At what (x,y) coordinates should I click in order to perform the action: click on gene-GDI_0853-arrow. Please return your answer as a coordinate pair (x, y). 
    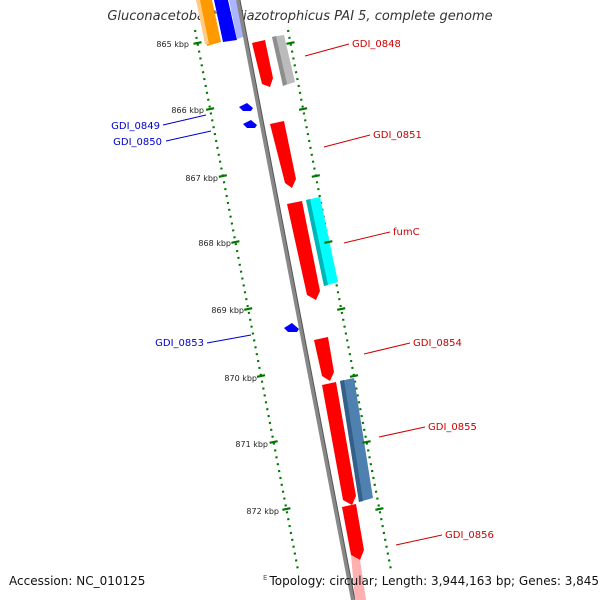
    Looking at the image, I should click on (291, 327).